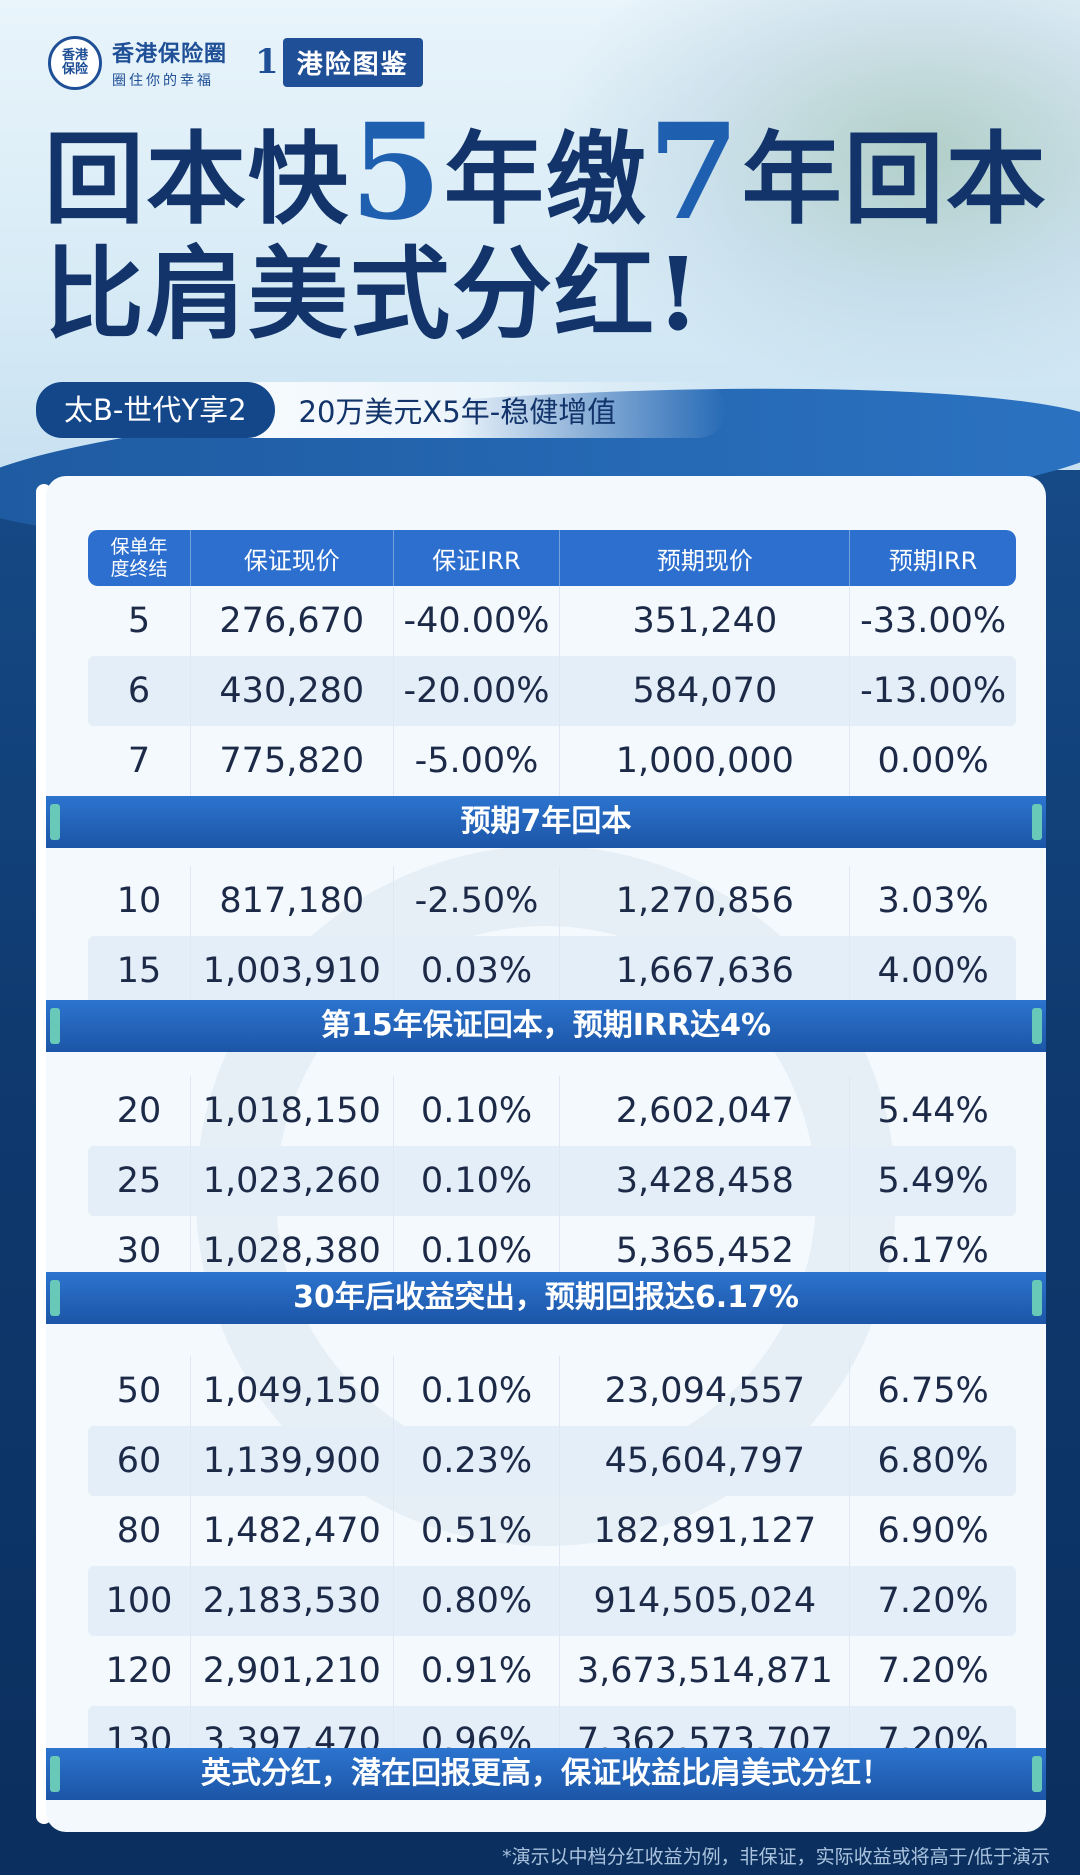 The image size is (1080, 1875). What do you see at coordinates (933, 761) in the screenshot?
I see `cell-projected-irr: 0.00%` at bounding box center [933, 761].